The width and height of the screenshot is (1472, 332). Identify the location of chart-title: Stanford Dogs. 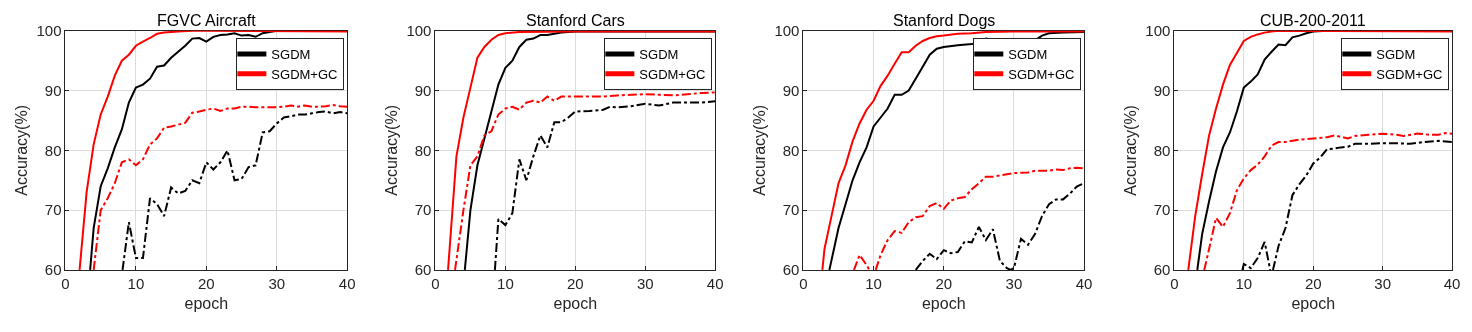
(944, 20).